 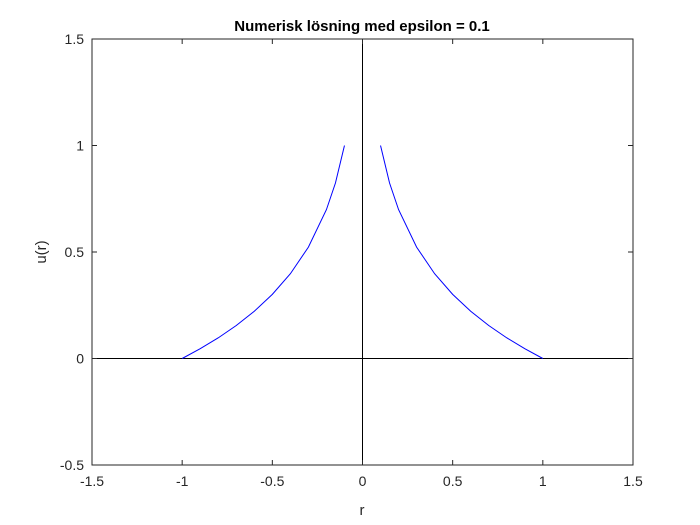 I want to click on x-tick-label: 1.5, so click(x=633, y=481).